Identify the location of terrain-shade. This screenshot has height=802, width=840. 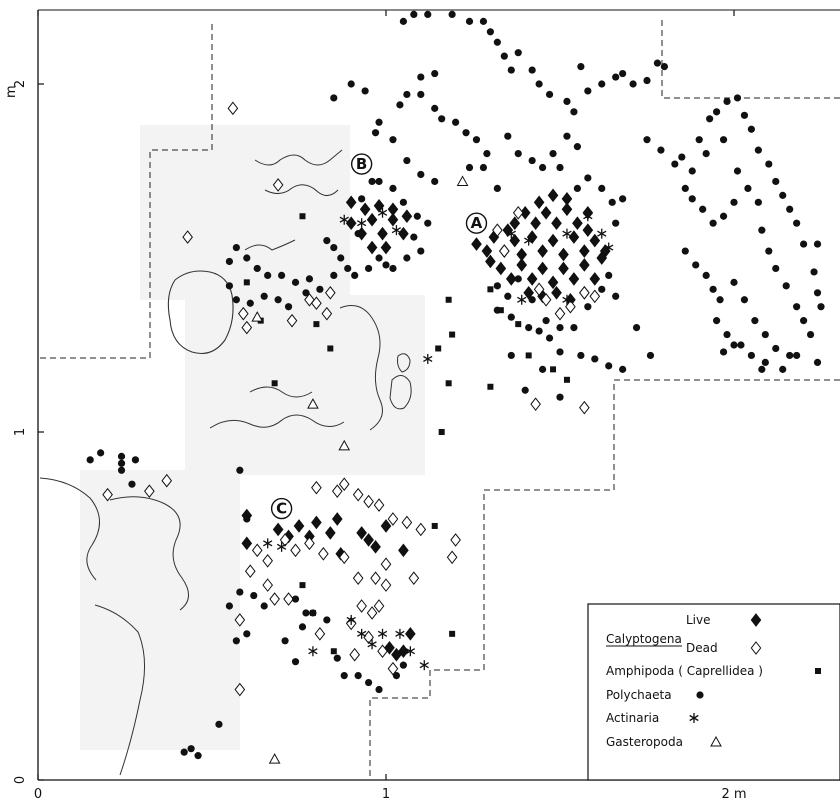
(305, 385).